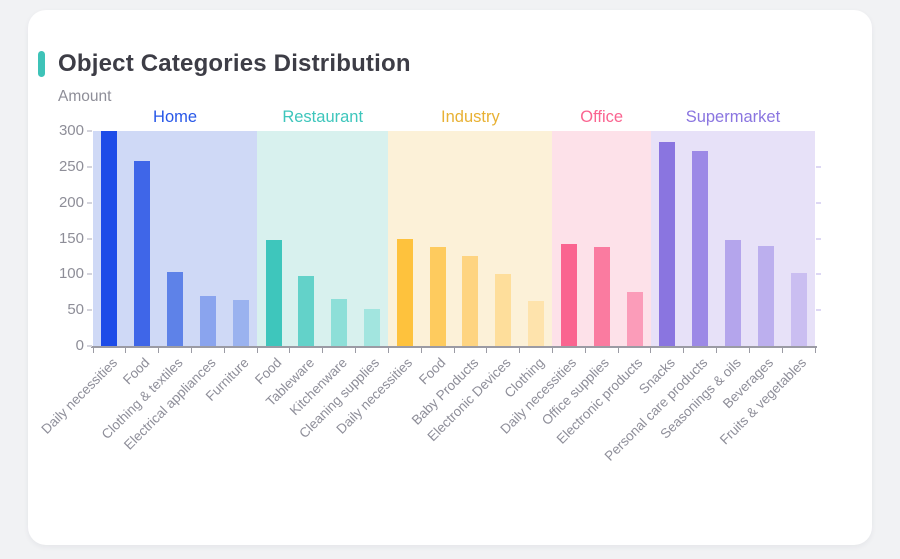 This screenshot has width=900, height=559. I want to click on title-accent-bar, so click(41, 64).